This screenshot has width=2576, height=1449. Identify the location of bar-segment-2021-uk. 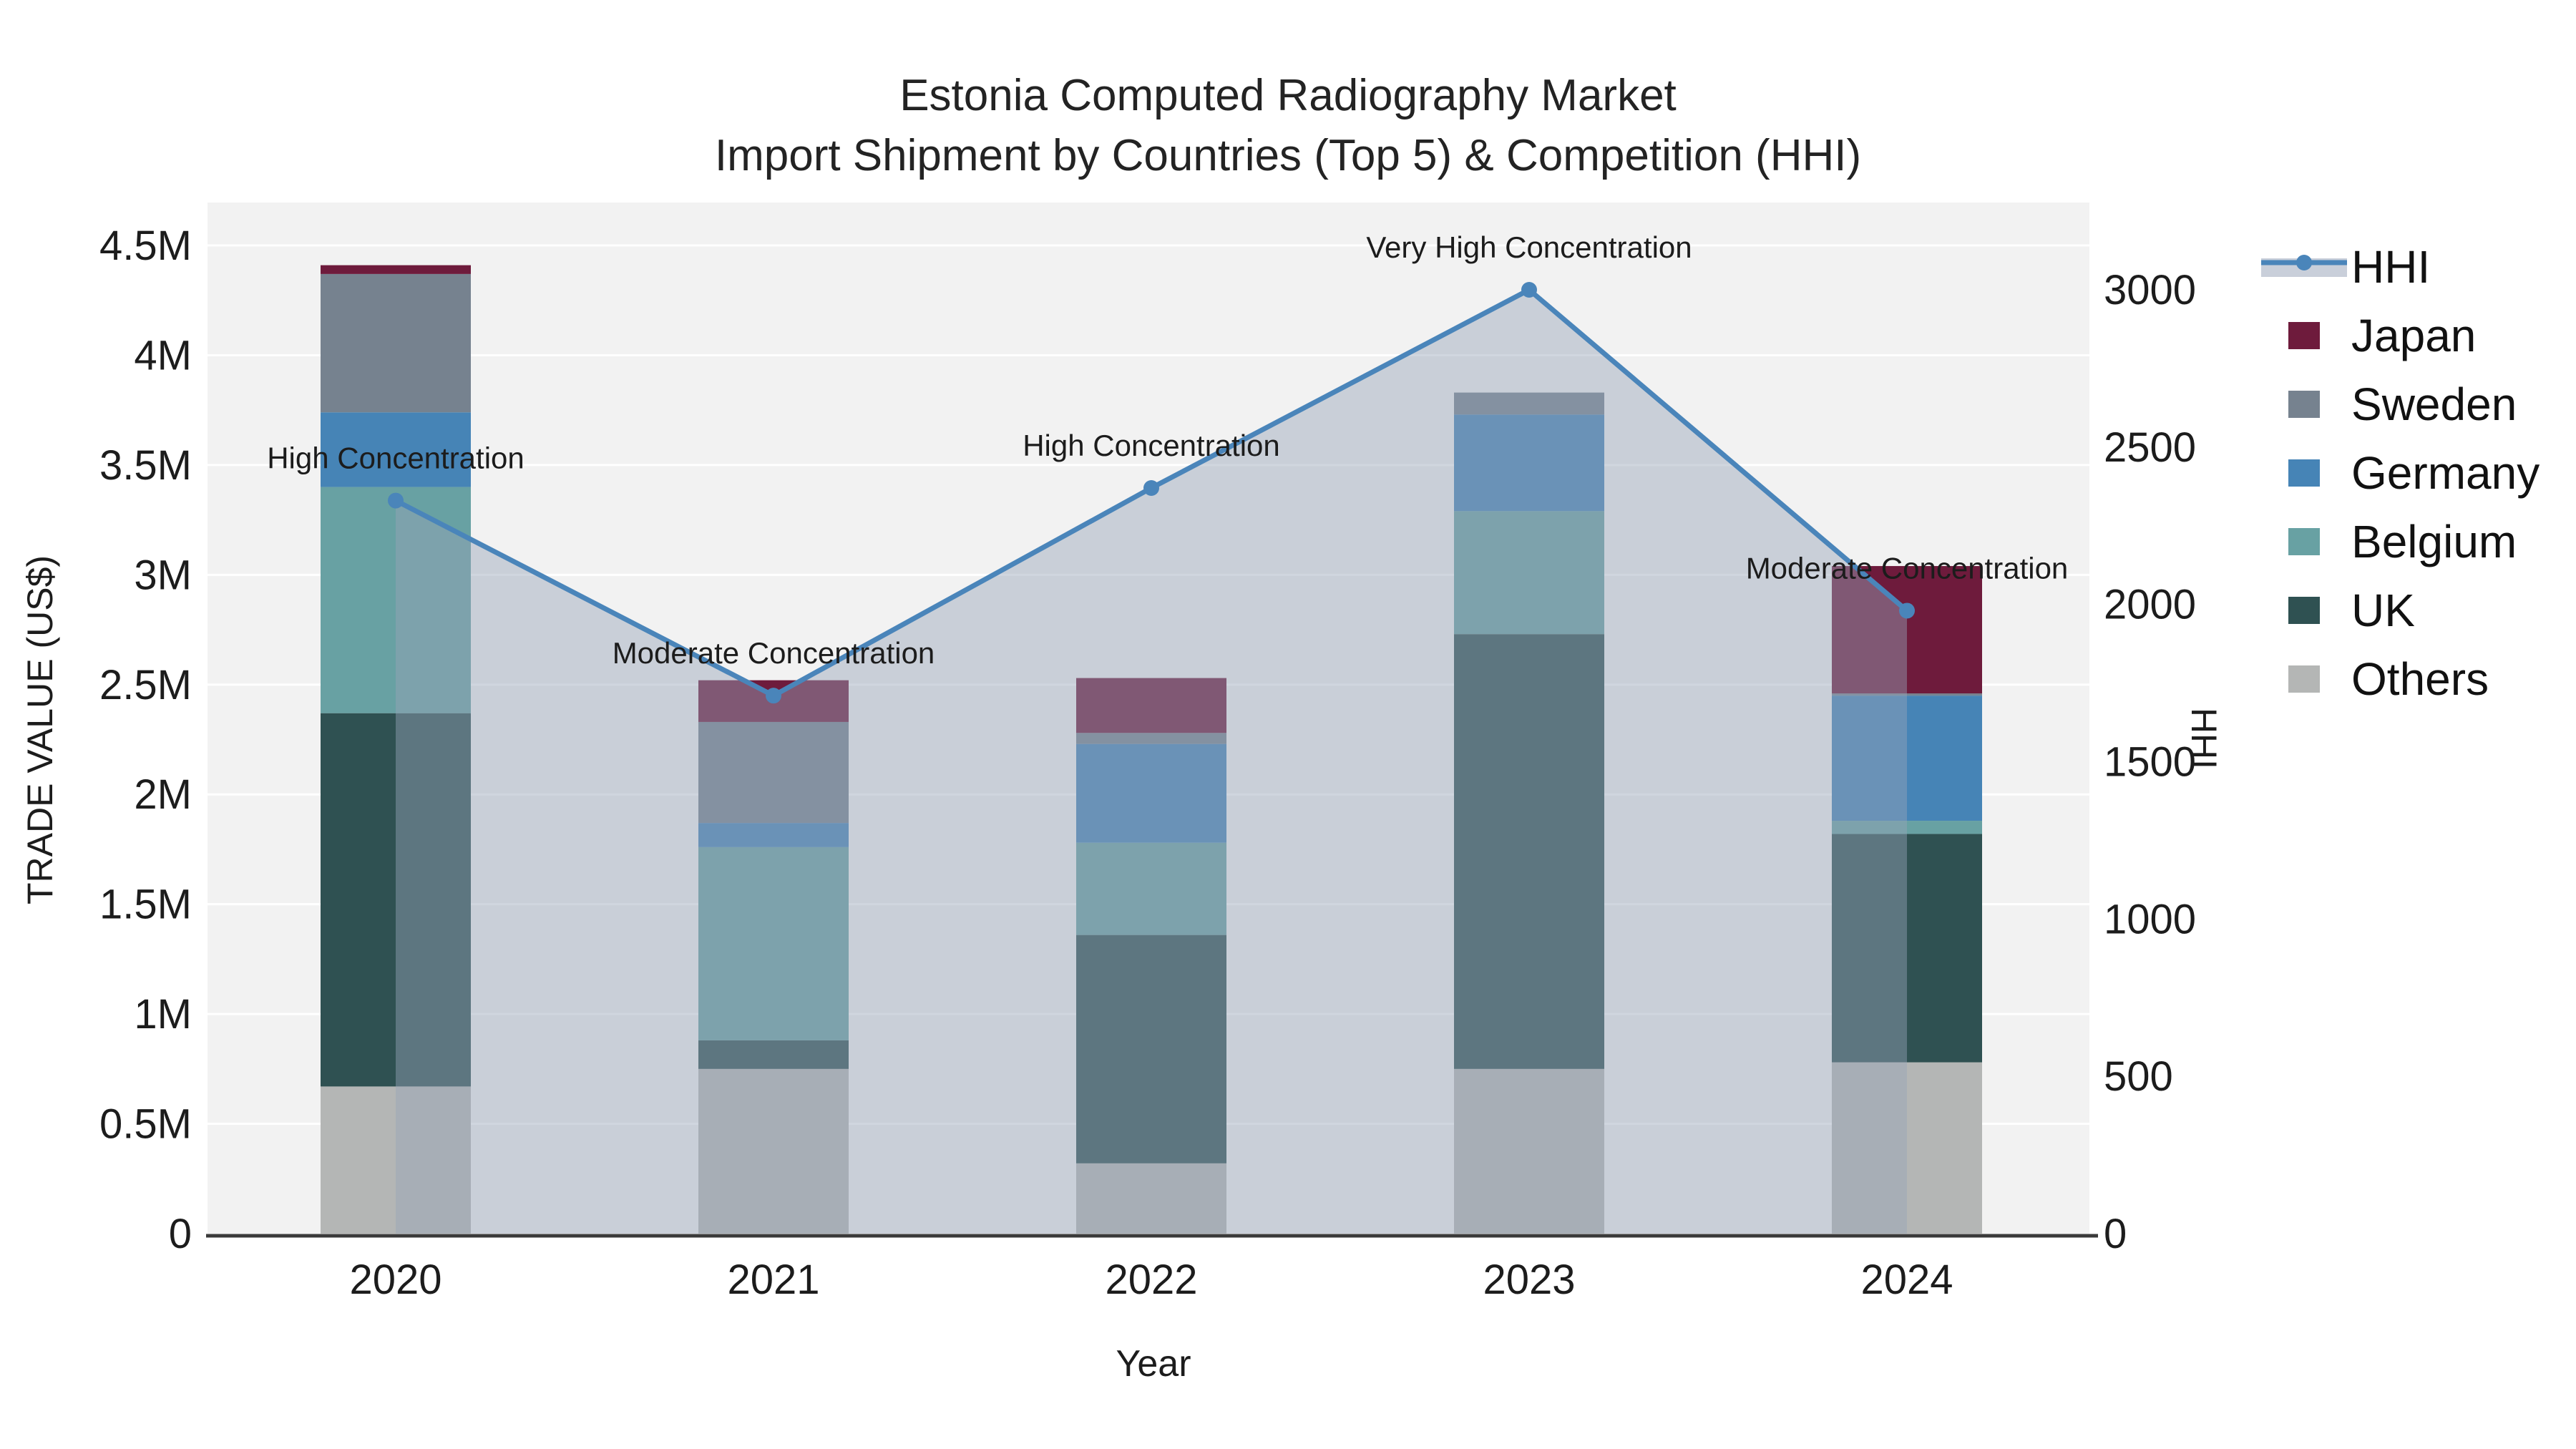
(773, 1054).